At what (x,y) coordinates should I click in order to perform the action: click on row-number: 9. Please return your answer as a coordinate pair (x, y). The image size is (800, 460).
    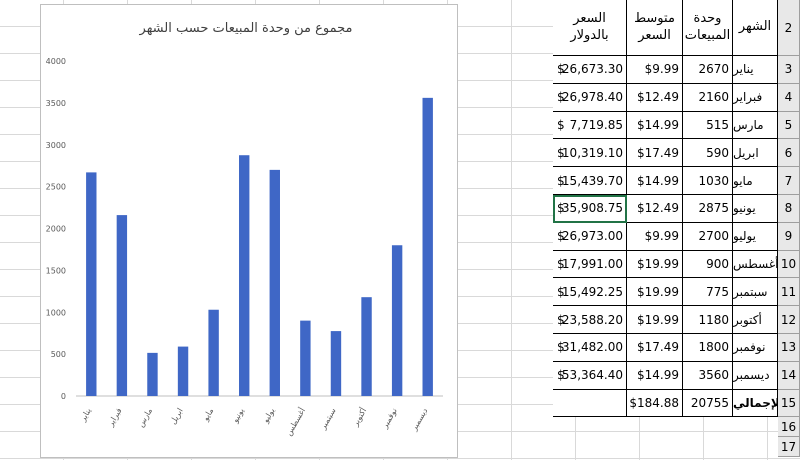
    Looking at the image, I should click on (789, 236).